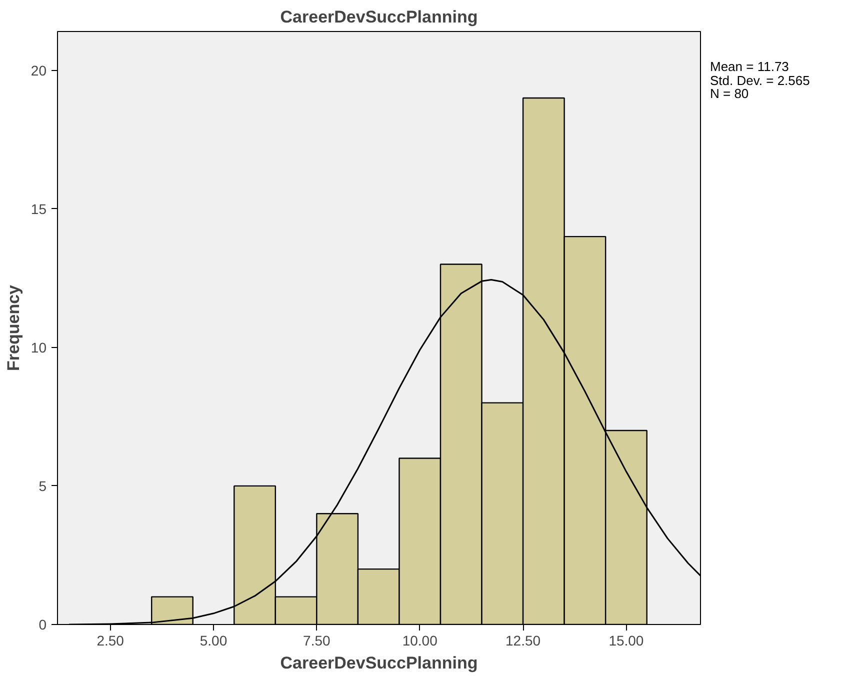 This screenshot has height=681, width=841. I want to click on text: N = 80, so click(729, 94).